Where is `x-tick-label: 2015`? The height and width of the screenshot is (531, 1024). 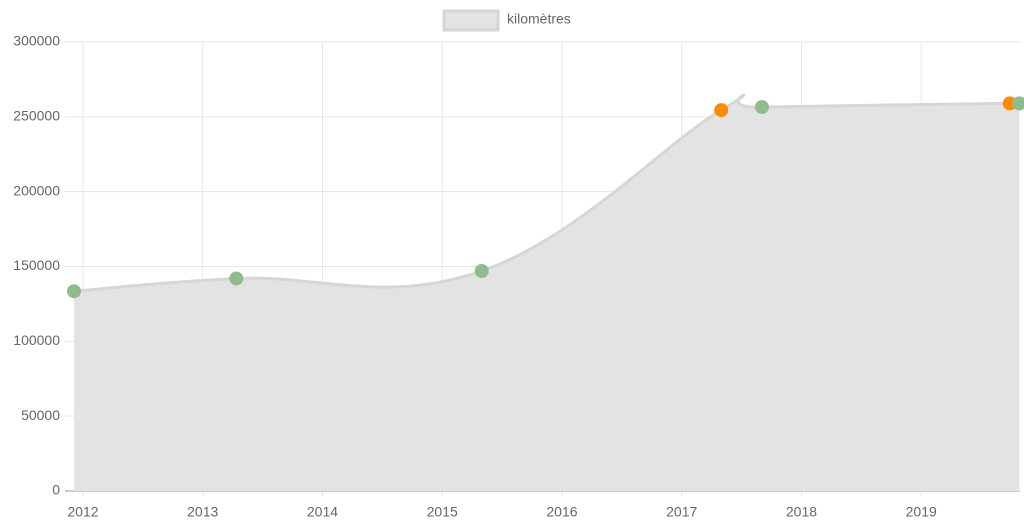
x-tick-label: 2015 is located at coordinates (442, 512).